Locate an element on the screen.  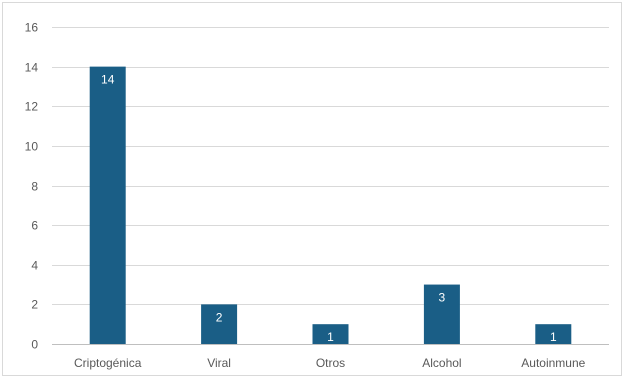
y-tick-label: 4 is located at coordinates (34, 266).